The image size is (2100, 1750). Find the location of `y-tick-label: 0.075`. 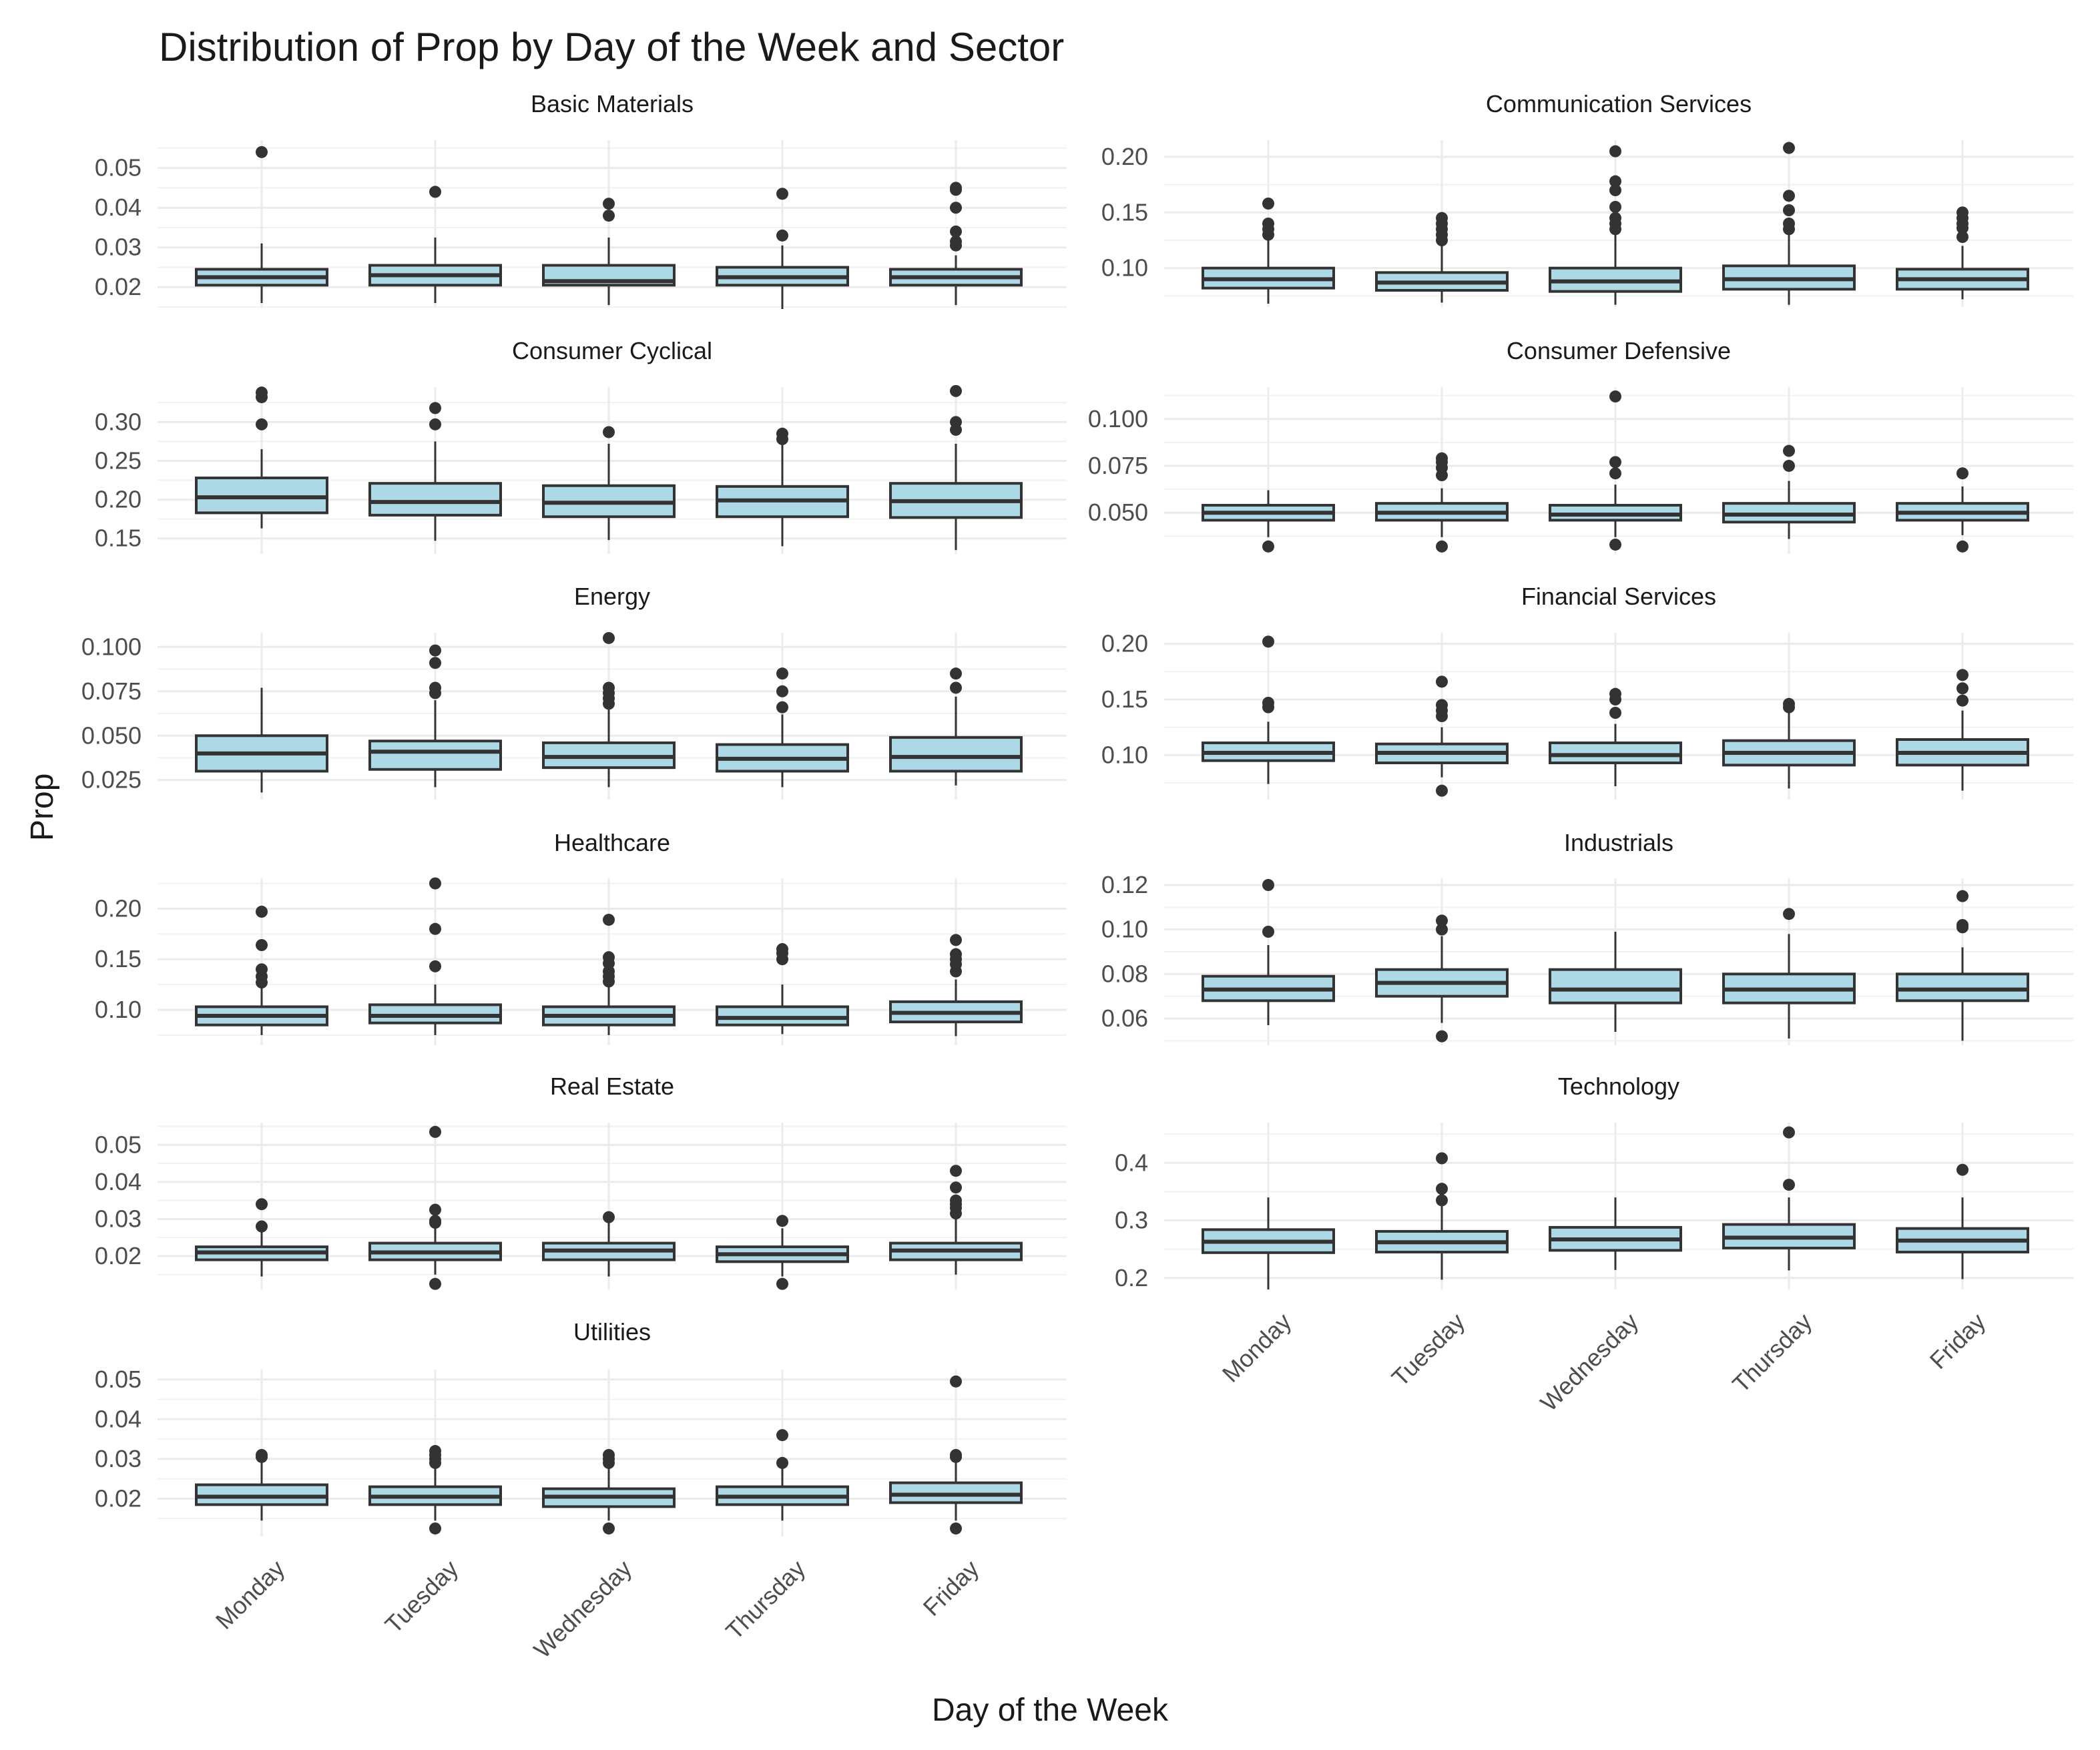

y-tick-label: 0.075 is located at coordinates (111, 691).